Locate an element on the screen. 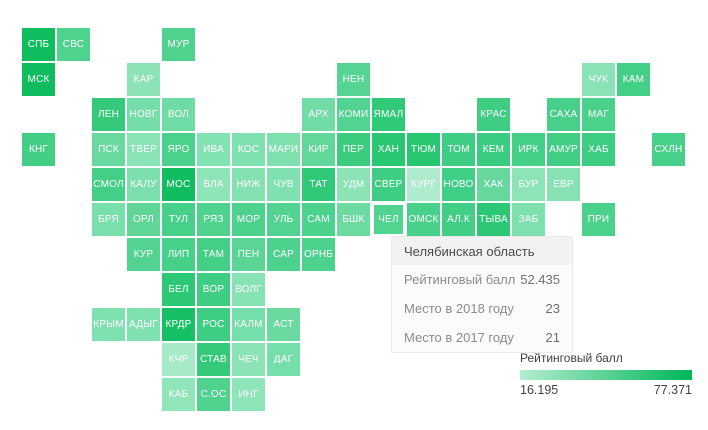 This screenshot has height=430, width=708. map-tile-ХАН: ХАН is located at coordinates (388, 149).